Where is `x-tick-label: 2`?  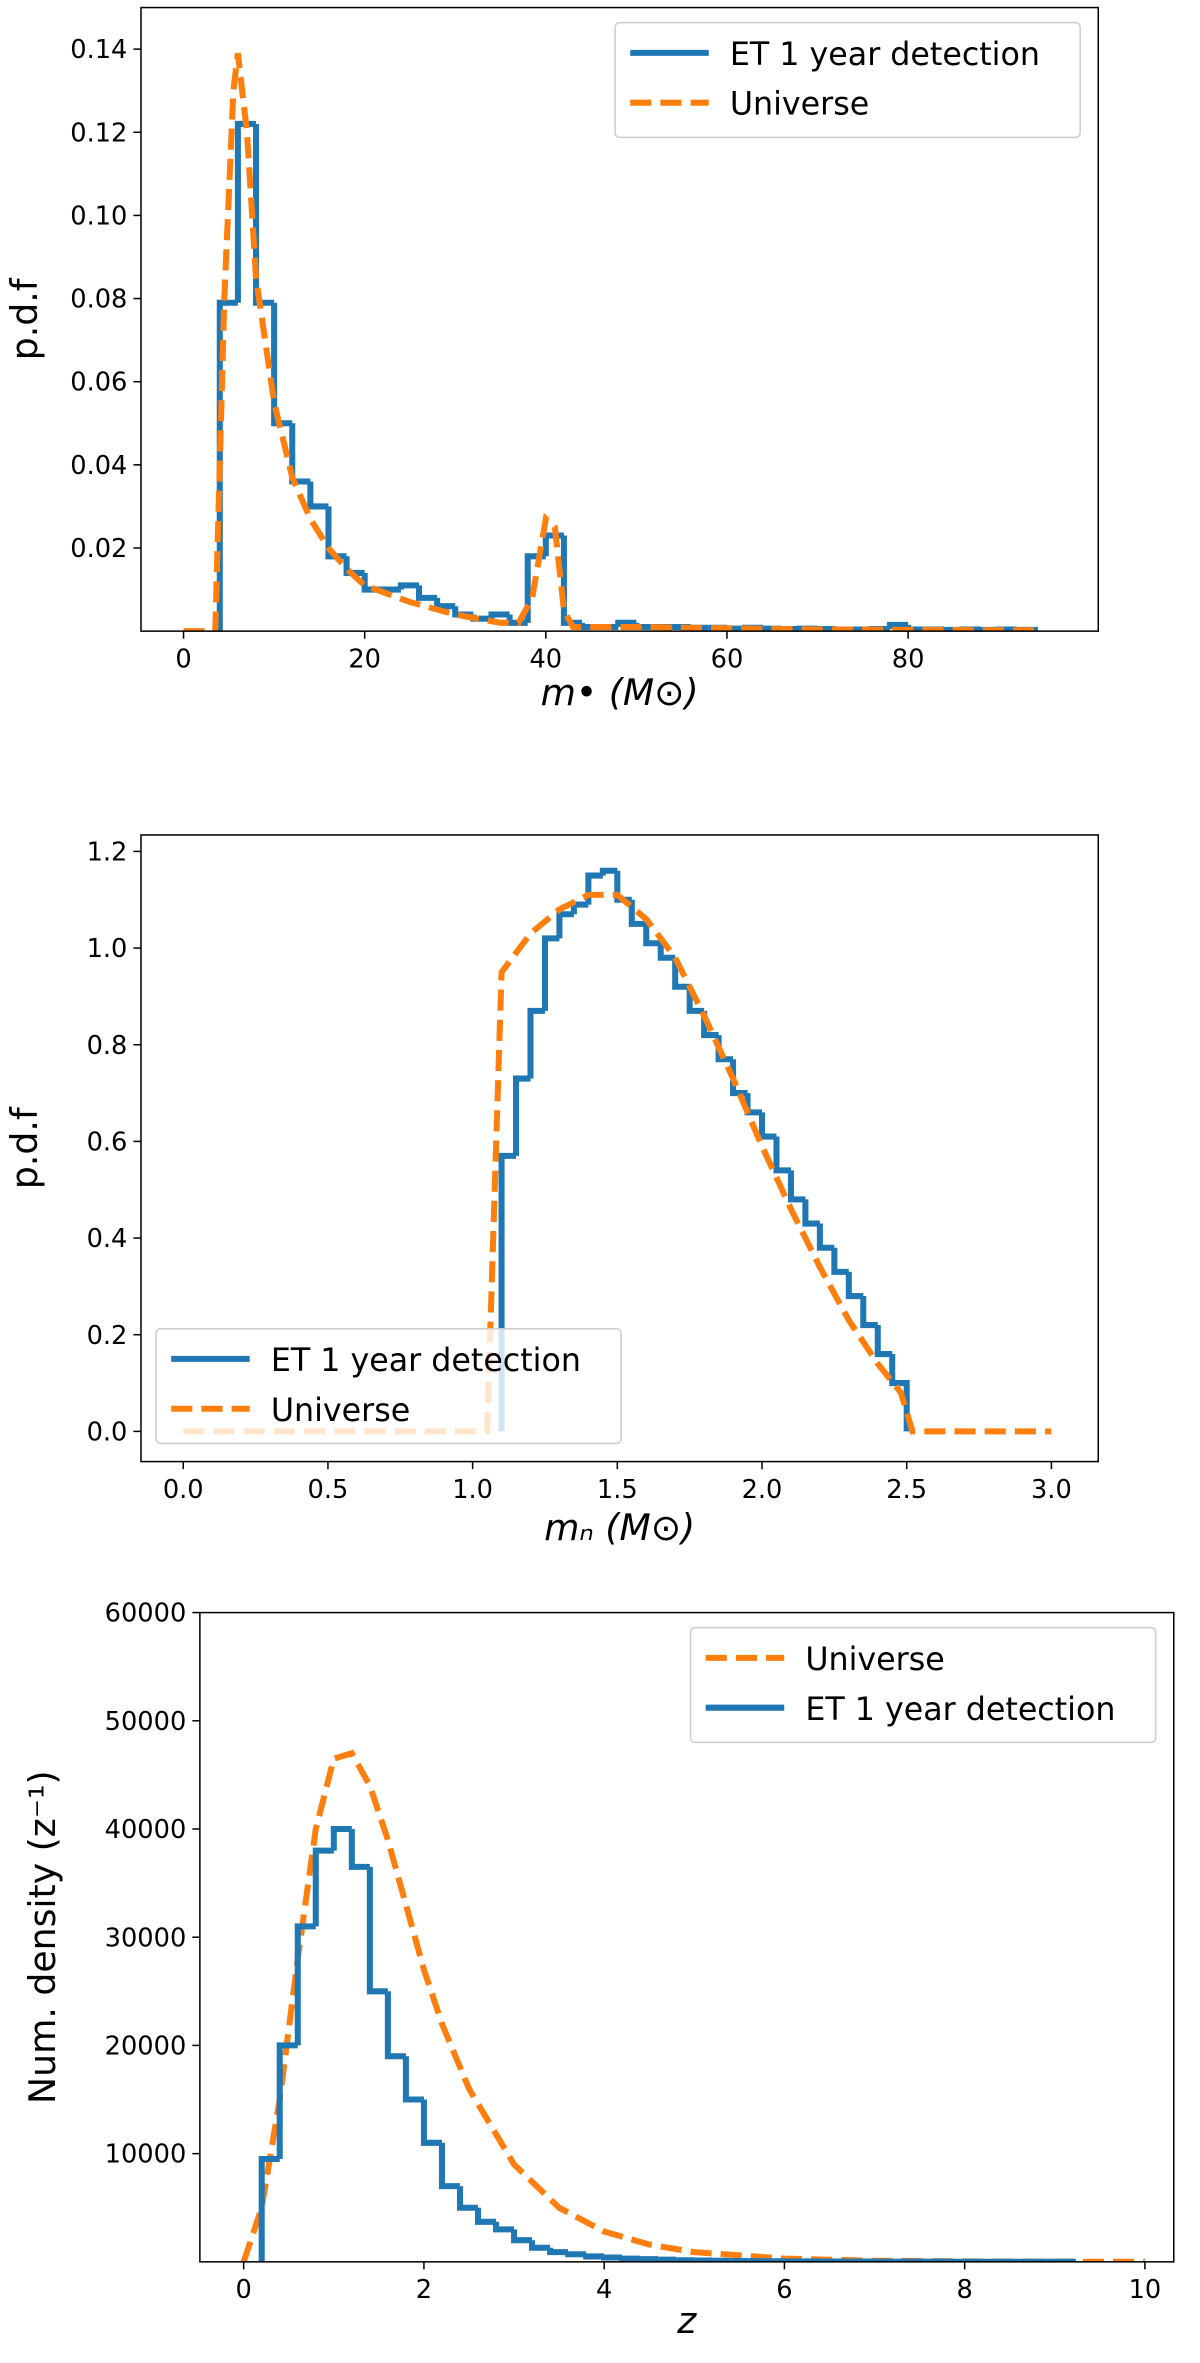
x-tick-label: 2 is located at coordinates (424, 2290).